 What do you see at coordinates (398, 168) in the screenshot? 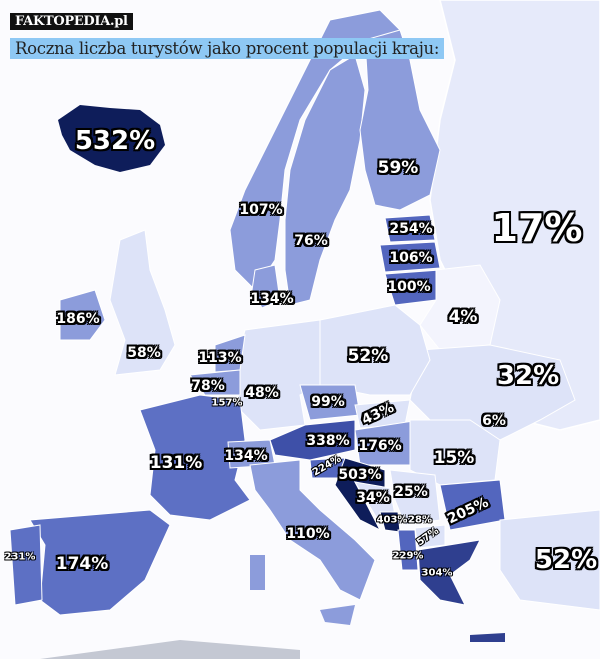
I see `country-value-label: 59%` at bounding box center [398, 168].